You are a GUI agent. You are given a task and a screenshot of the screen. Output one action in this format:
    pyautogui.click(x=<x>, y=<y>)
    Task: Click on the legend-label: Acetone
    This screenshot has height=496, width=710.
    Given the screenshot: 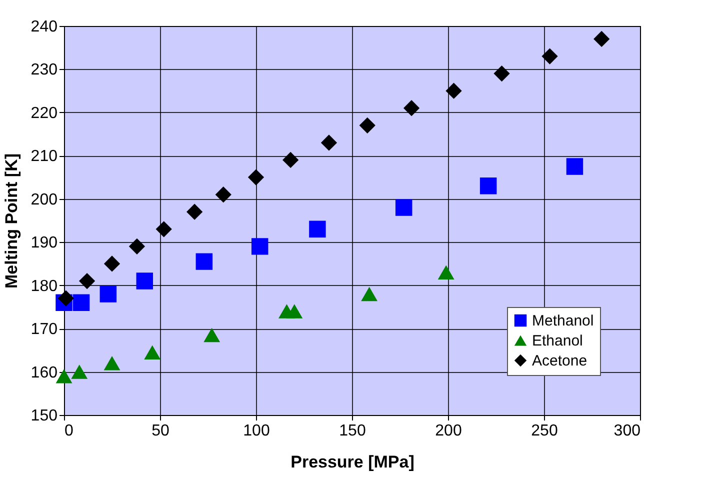 What is the action you would take?
    pyautogui.click(x=560, y=361)
    